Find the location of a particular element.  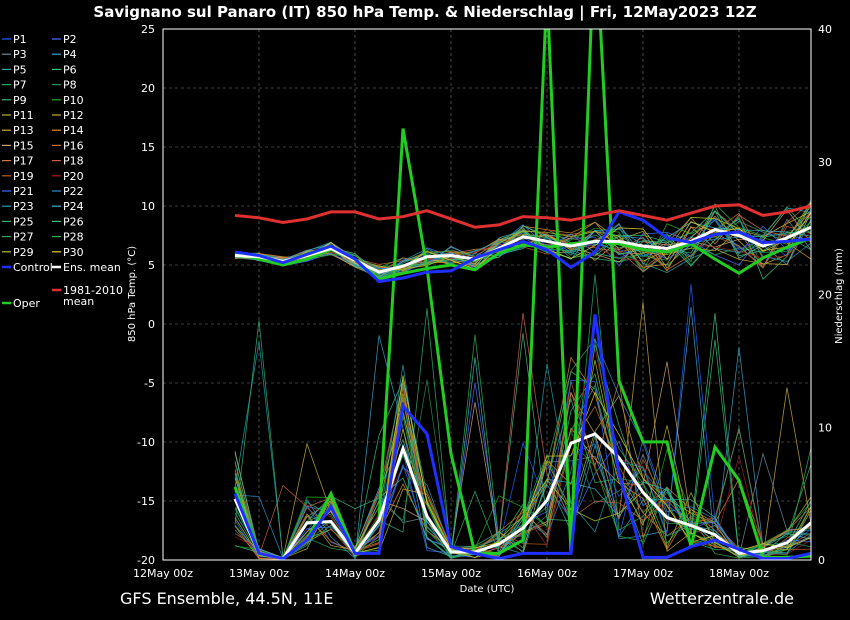

legend-label: P15 is located at coordinates (23, 145).